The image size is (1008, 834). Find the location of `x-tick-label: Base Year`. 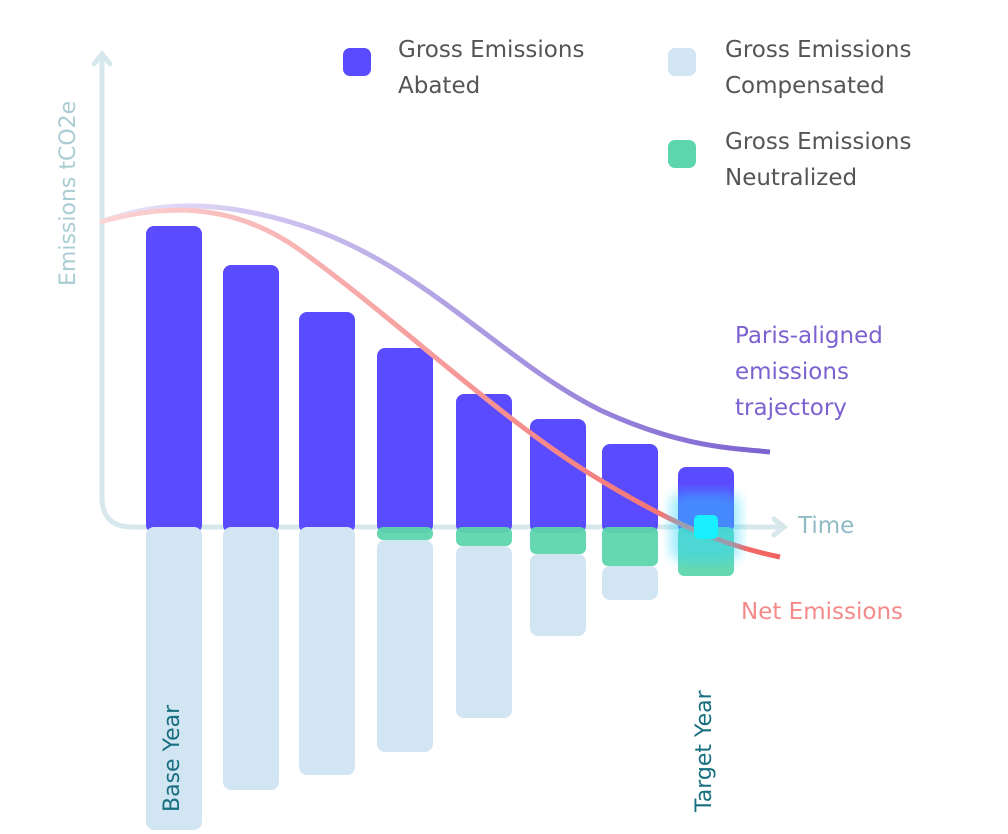

x-tick-label: Base Year is located at coordinates (172, 758).